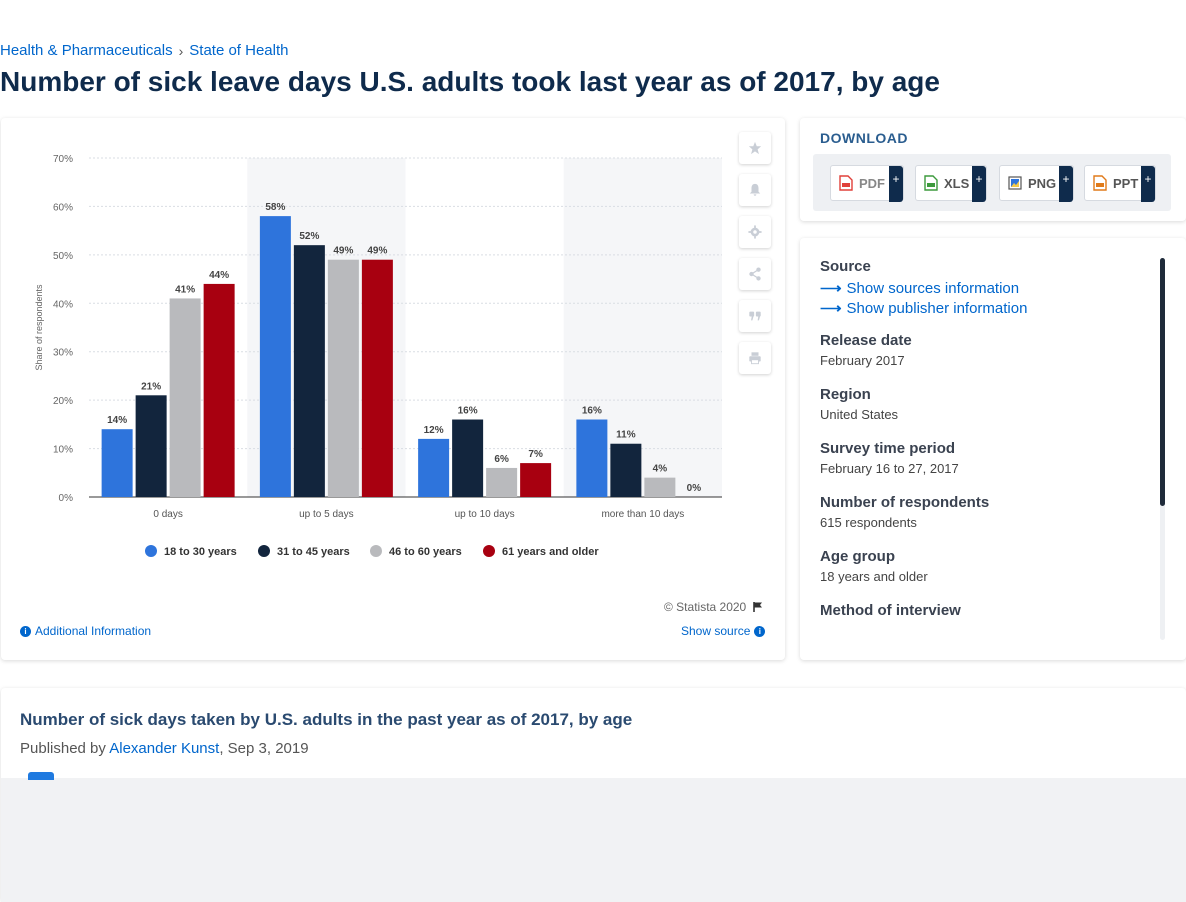  What do you see at coordinates (485, 514) in the screenshot?
I see `x-tick-label: up to 10 days` at bounding box center [485, 514].